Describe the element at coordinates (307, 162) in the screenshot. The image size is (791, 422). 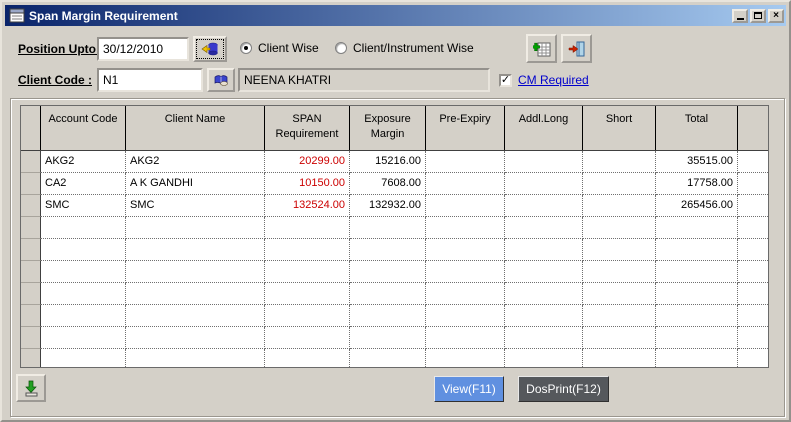
I see `grid-cell-span-requirement: 20299.00` at that location.